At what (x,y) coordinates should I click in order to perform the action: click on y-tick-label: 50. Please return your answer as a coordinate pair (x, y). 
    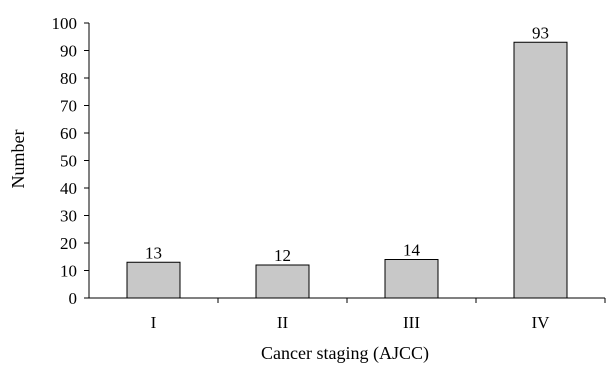
    Looking at the image, I should click on (68, 161).